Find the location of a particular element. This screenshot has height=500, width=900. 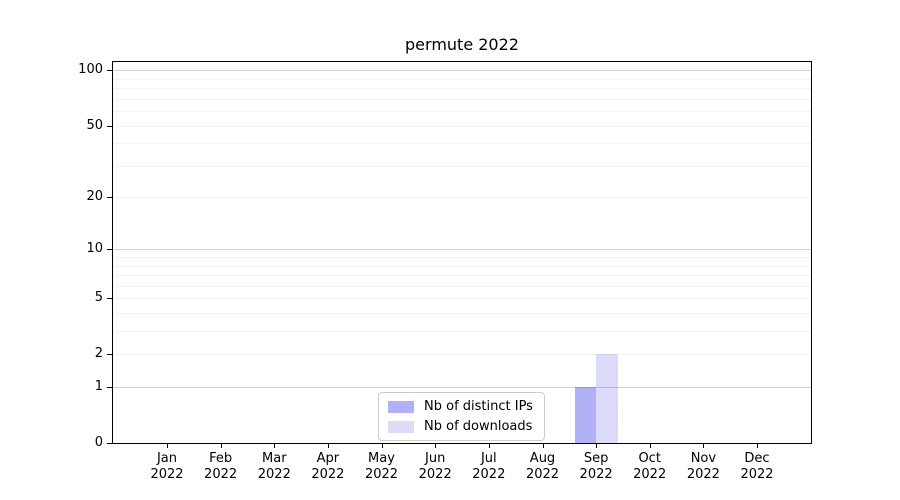

x-tick-month: May is located at coordinates (381, 458).